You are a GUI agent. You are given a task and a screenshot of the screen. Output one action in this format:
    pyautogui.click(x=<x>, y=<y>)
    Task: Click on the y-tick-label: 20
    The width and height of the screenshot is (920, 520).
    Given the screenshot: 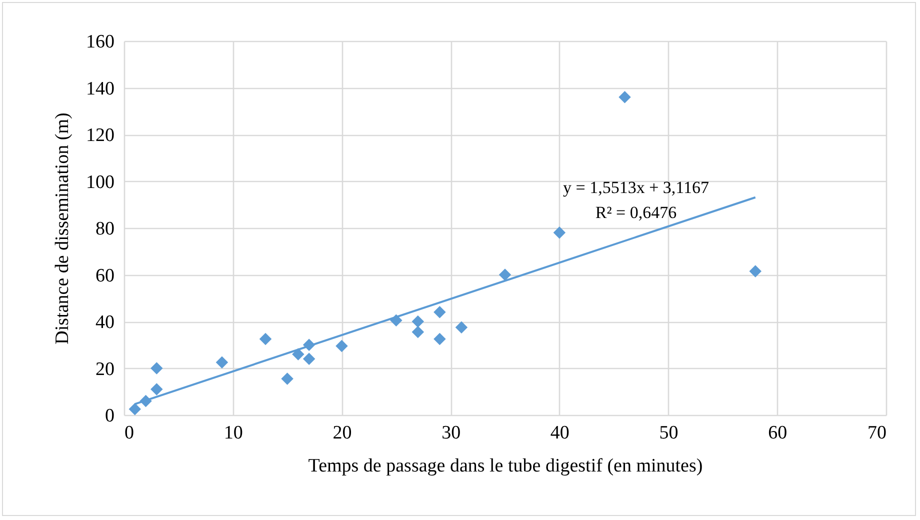 What is the action you would take?
    pyautogui.click(x=105, y=369)
    